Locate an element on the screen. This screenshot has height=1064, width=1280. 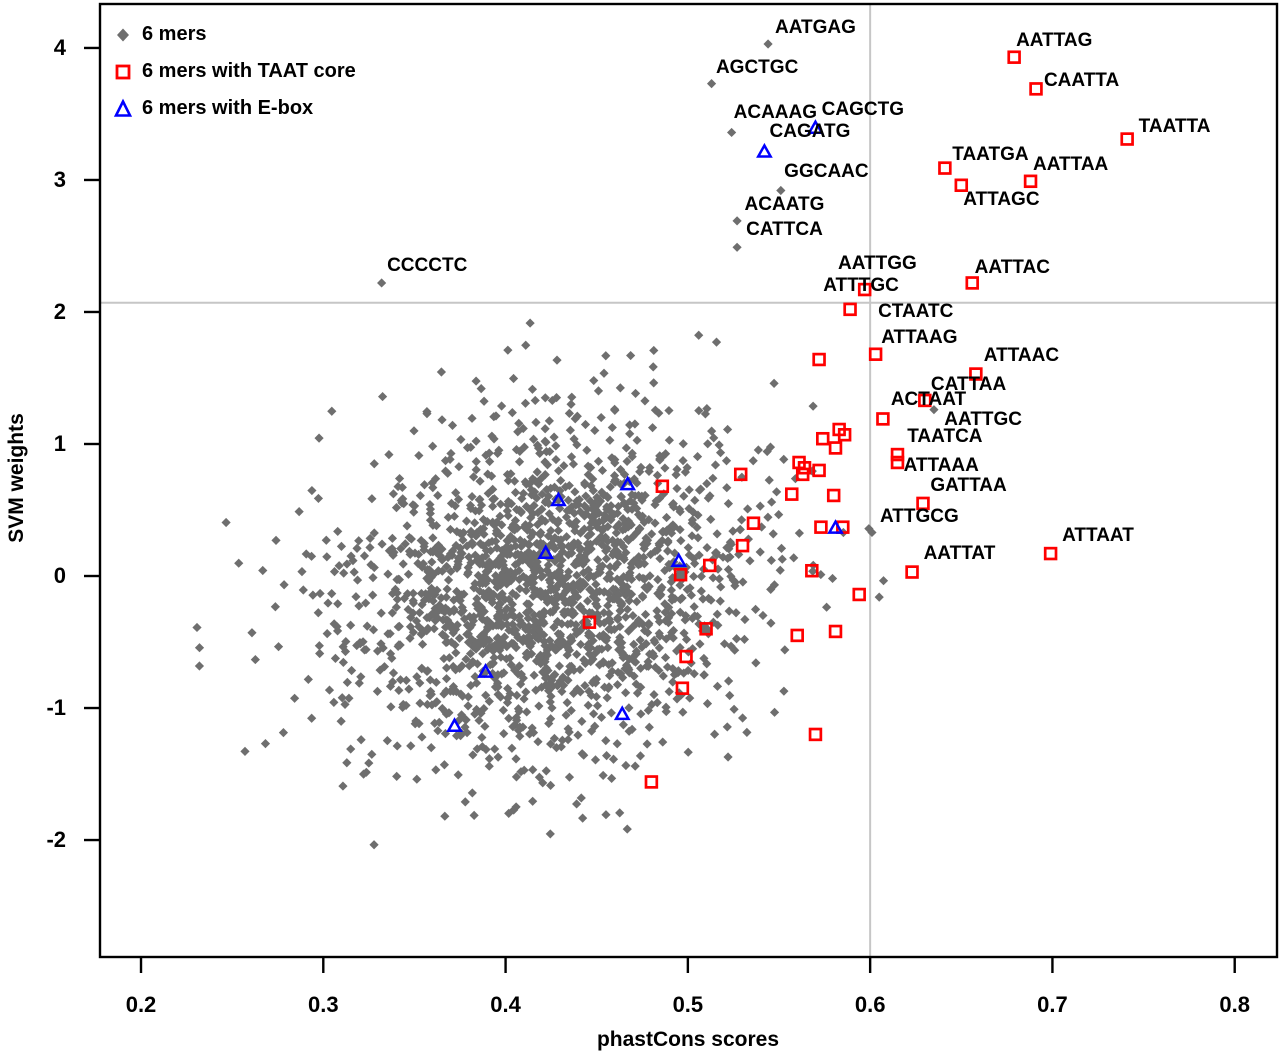
legend-item-6mers: 6 mers is located at coordinates (230, 34).